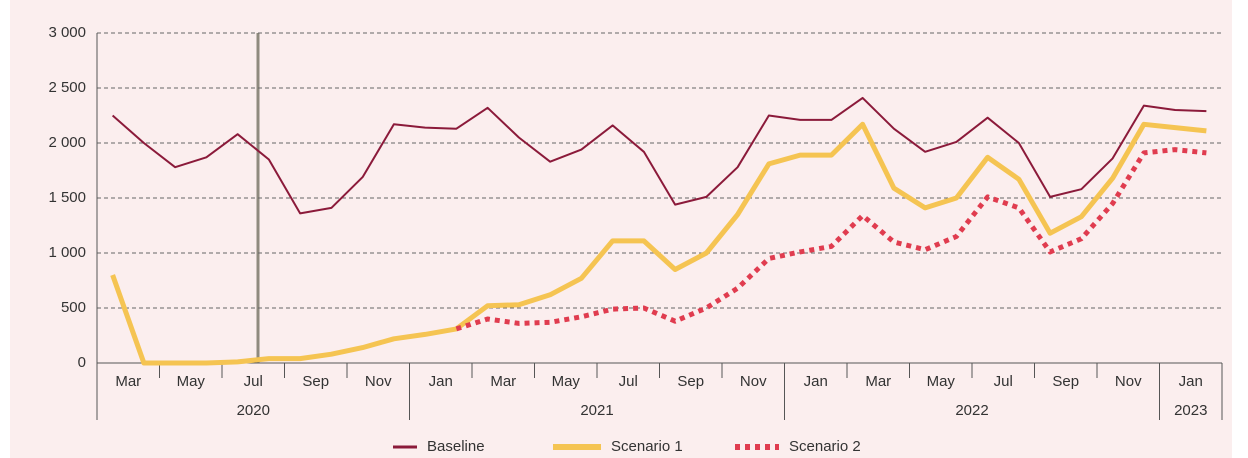  What do you see at coordinates (456, 446) in the screenshot?
I see `legend-label: Baseline` at bounding box center [456, 446].